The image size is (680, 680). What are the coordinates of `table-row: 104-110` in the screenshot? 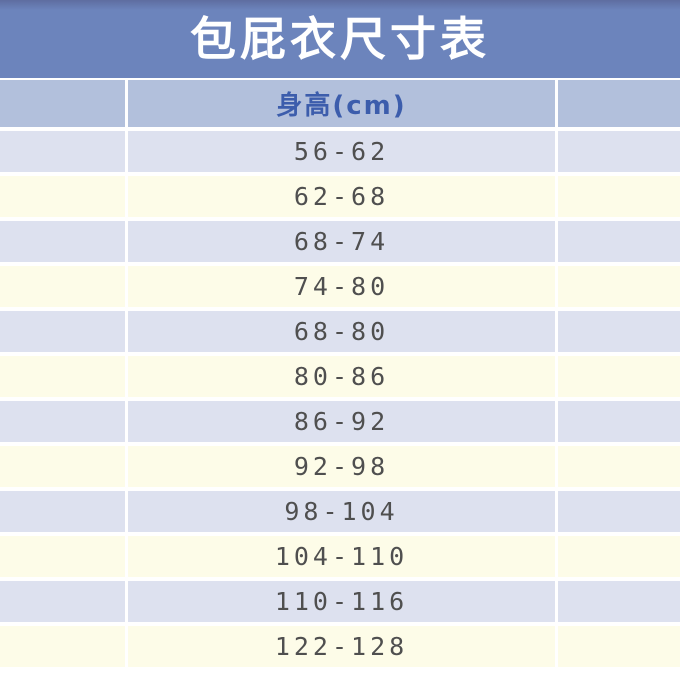 It's located at (340, 556).